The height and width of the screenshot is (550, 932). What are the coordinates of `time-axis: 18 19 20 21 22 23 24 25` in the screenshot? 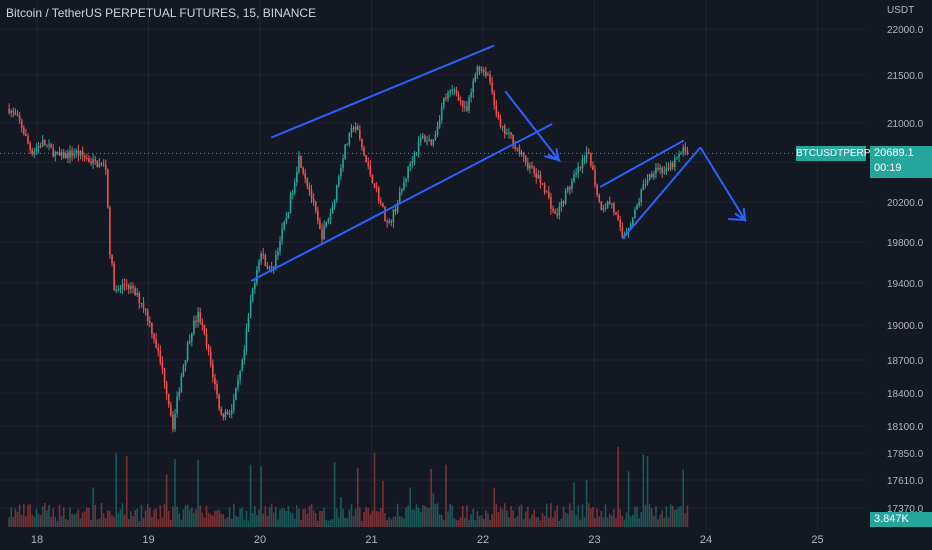 It's located at (427, 540).